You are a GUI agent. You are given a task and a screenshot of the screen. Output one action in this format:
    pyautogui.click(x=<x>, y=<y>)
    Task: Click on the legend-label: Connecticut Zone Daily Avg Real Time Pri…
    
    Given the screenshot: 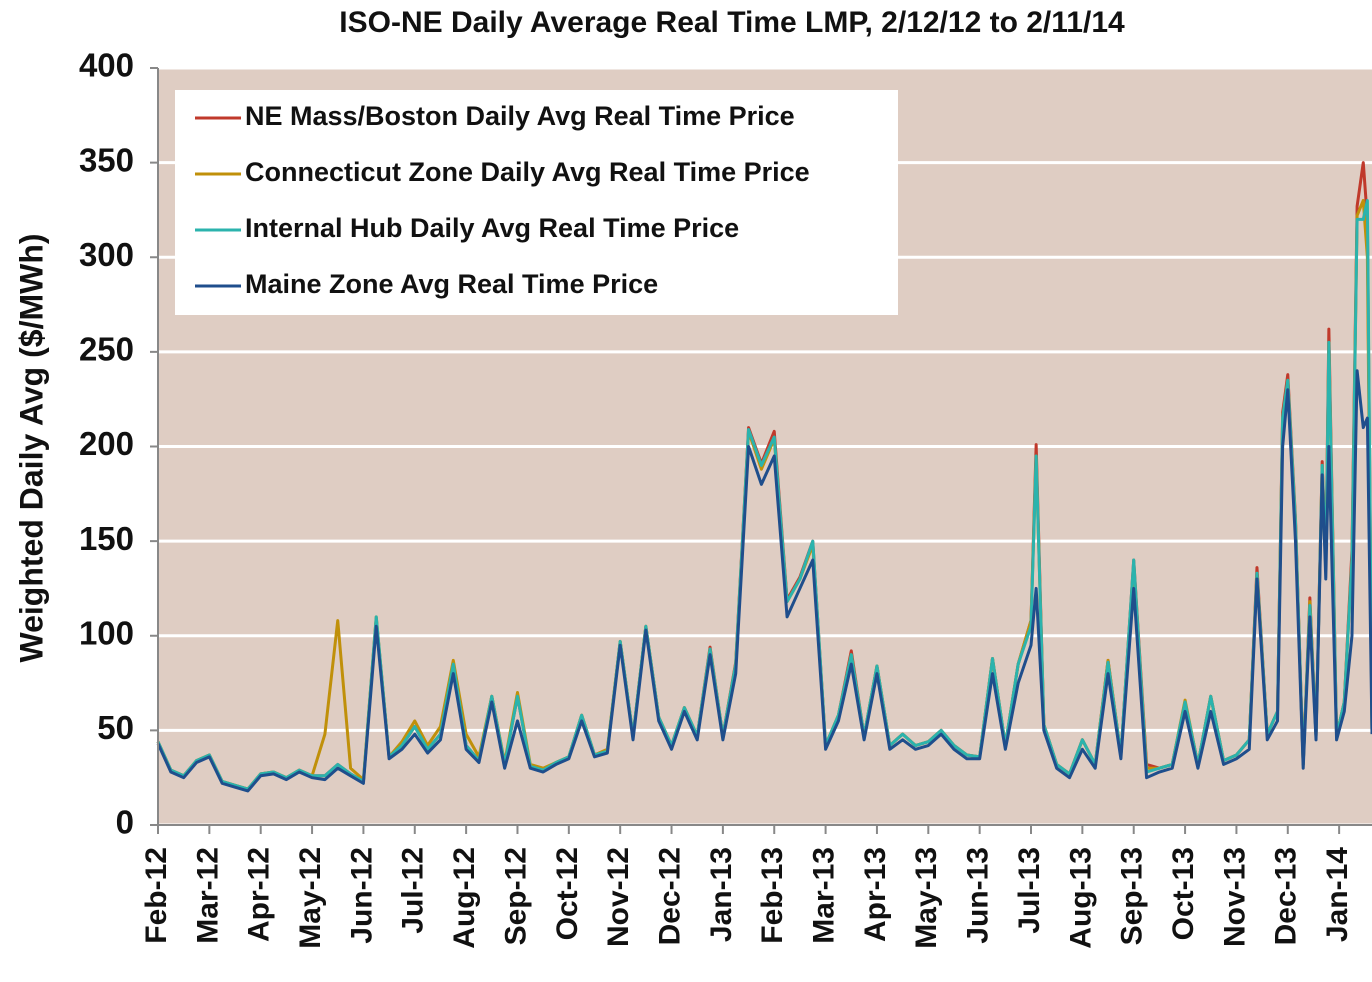 What is the action you would take?
    pyautogui.click(x=527, y=172)
    